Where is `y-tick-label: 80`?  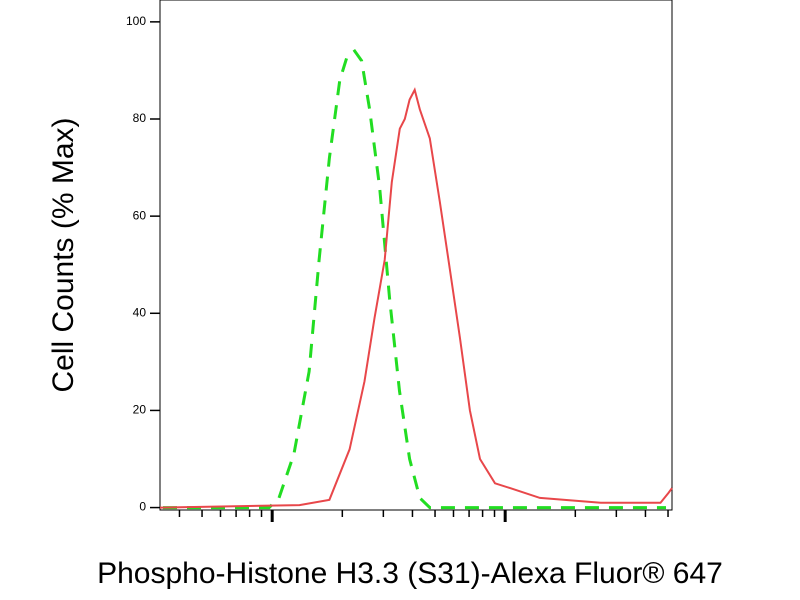
y-tick-label: 80 is located at coordinates (140, 118).